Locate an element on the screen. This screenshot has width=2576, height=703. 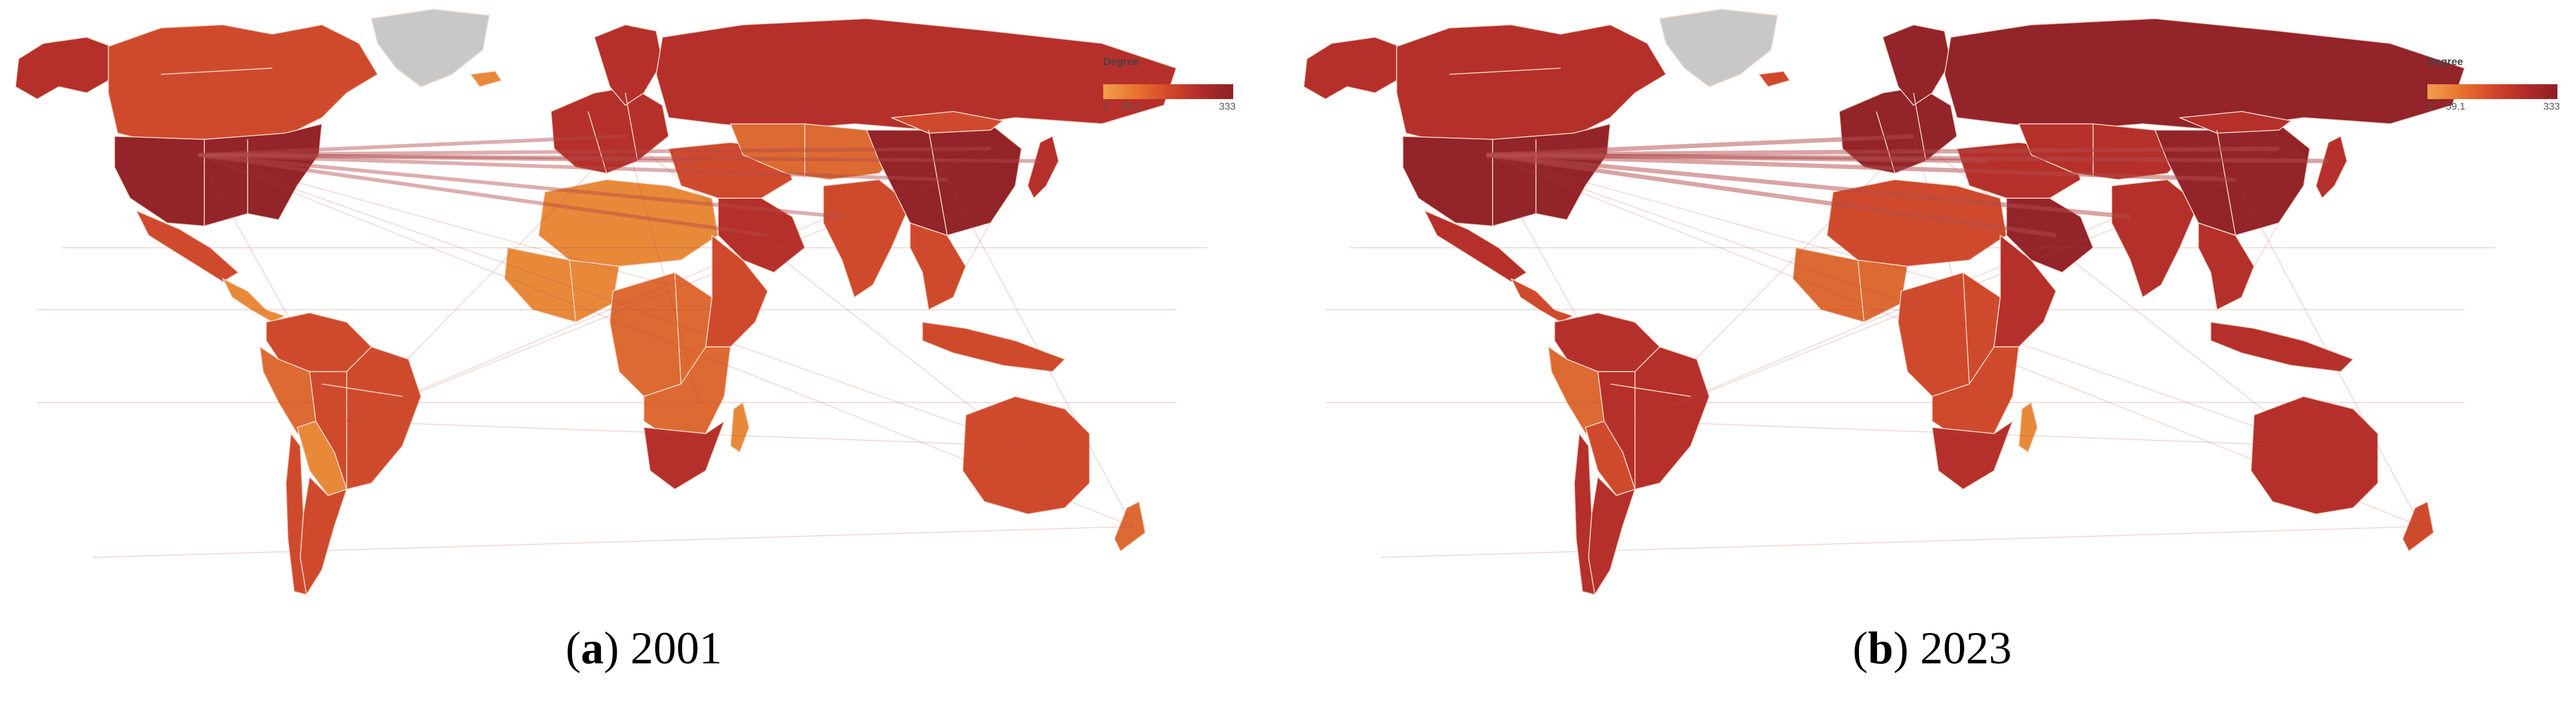
caption-a: (a) 2001 is located at coordinates (643, 648).